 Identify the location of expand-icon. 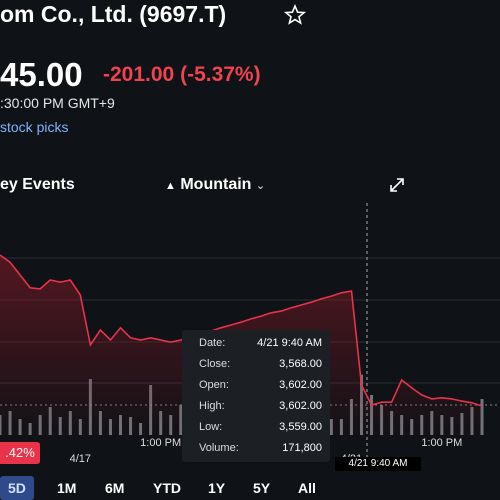
(397, 185).